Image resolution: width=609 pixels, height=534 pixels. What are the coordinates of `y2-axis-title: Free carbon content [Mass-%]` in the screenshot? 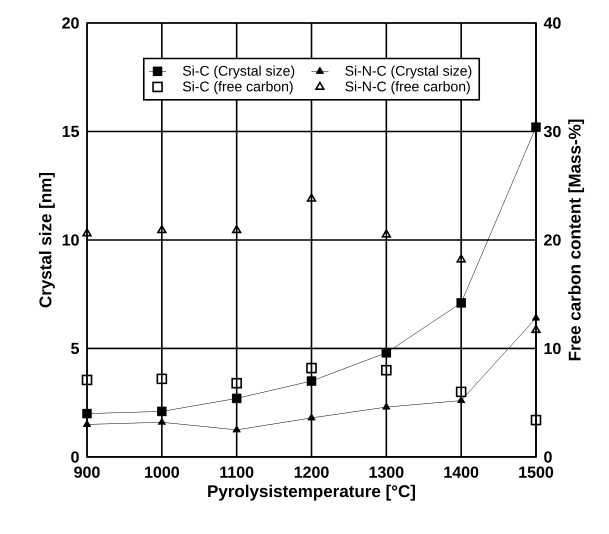 It's located at (576, 240).